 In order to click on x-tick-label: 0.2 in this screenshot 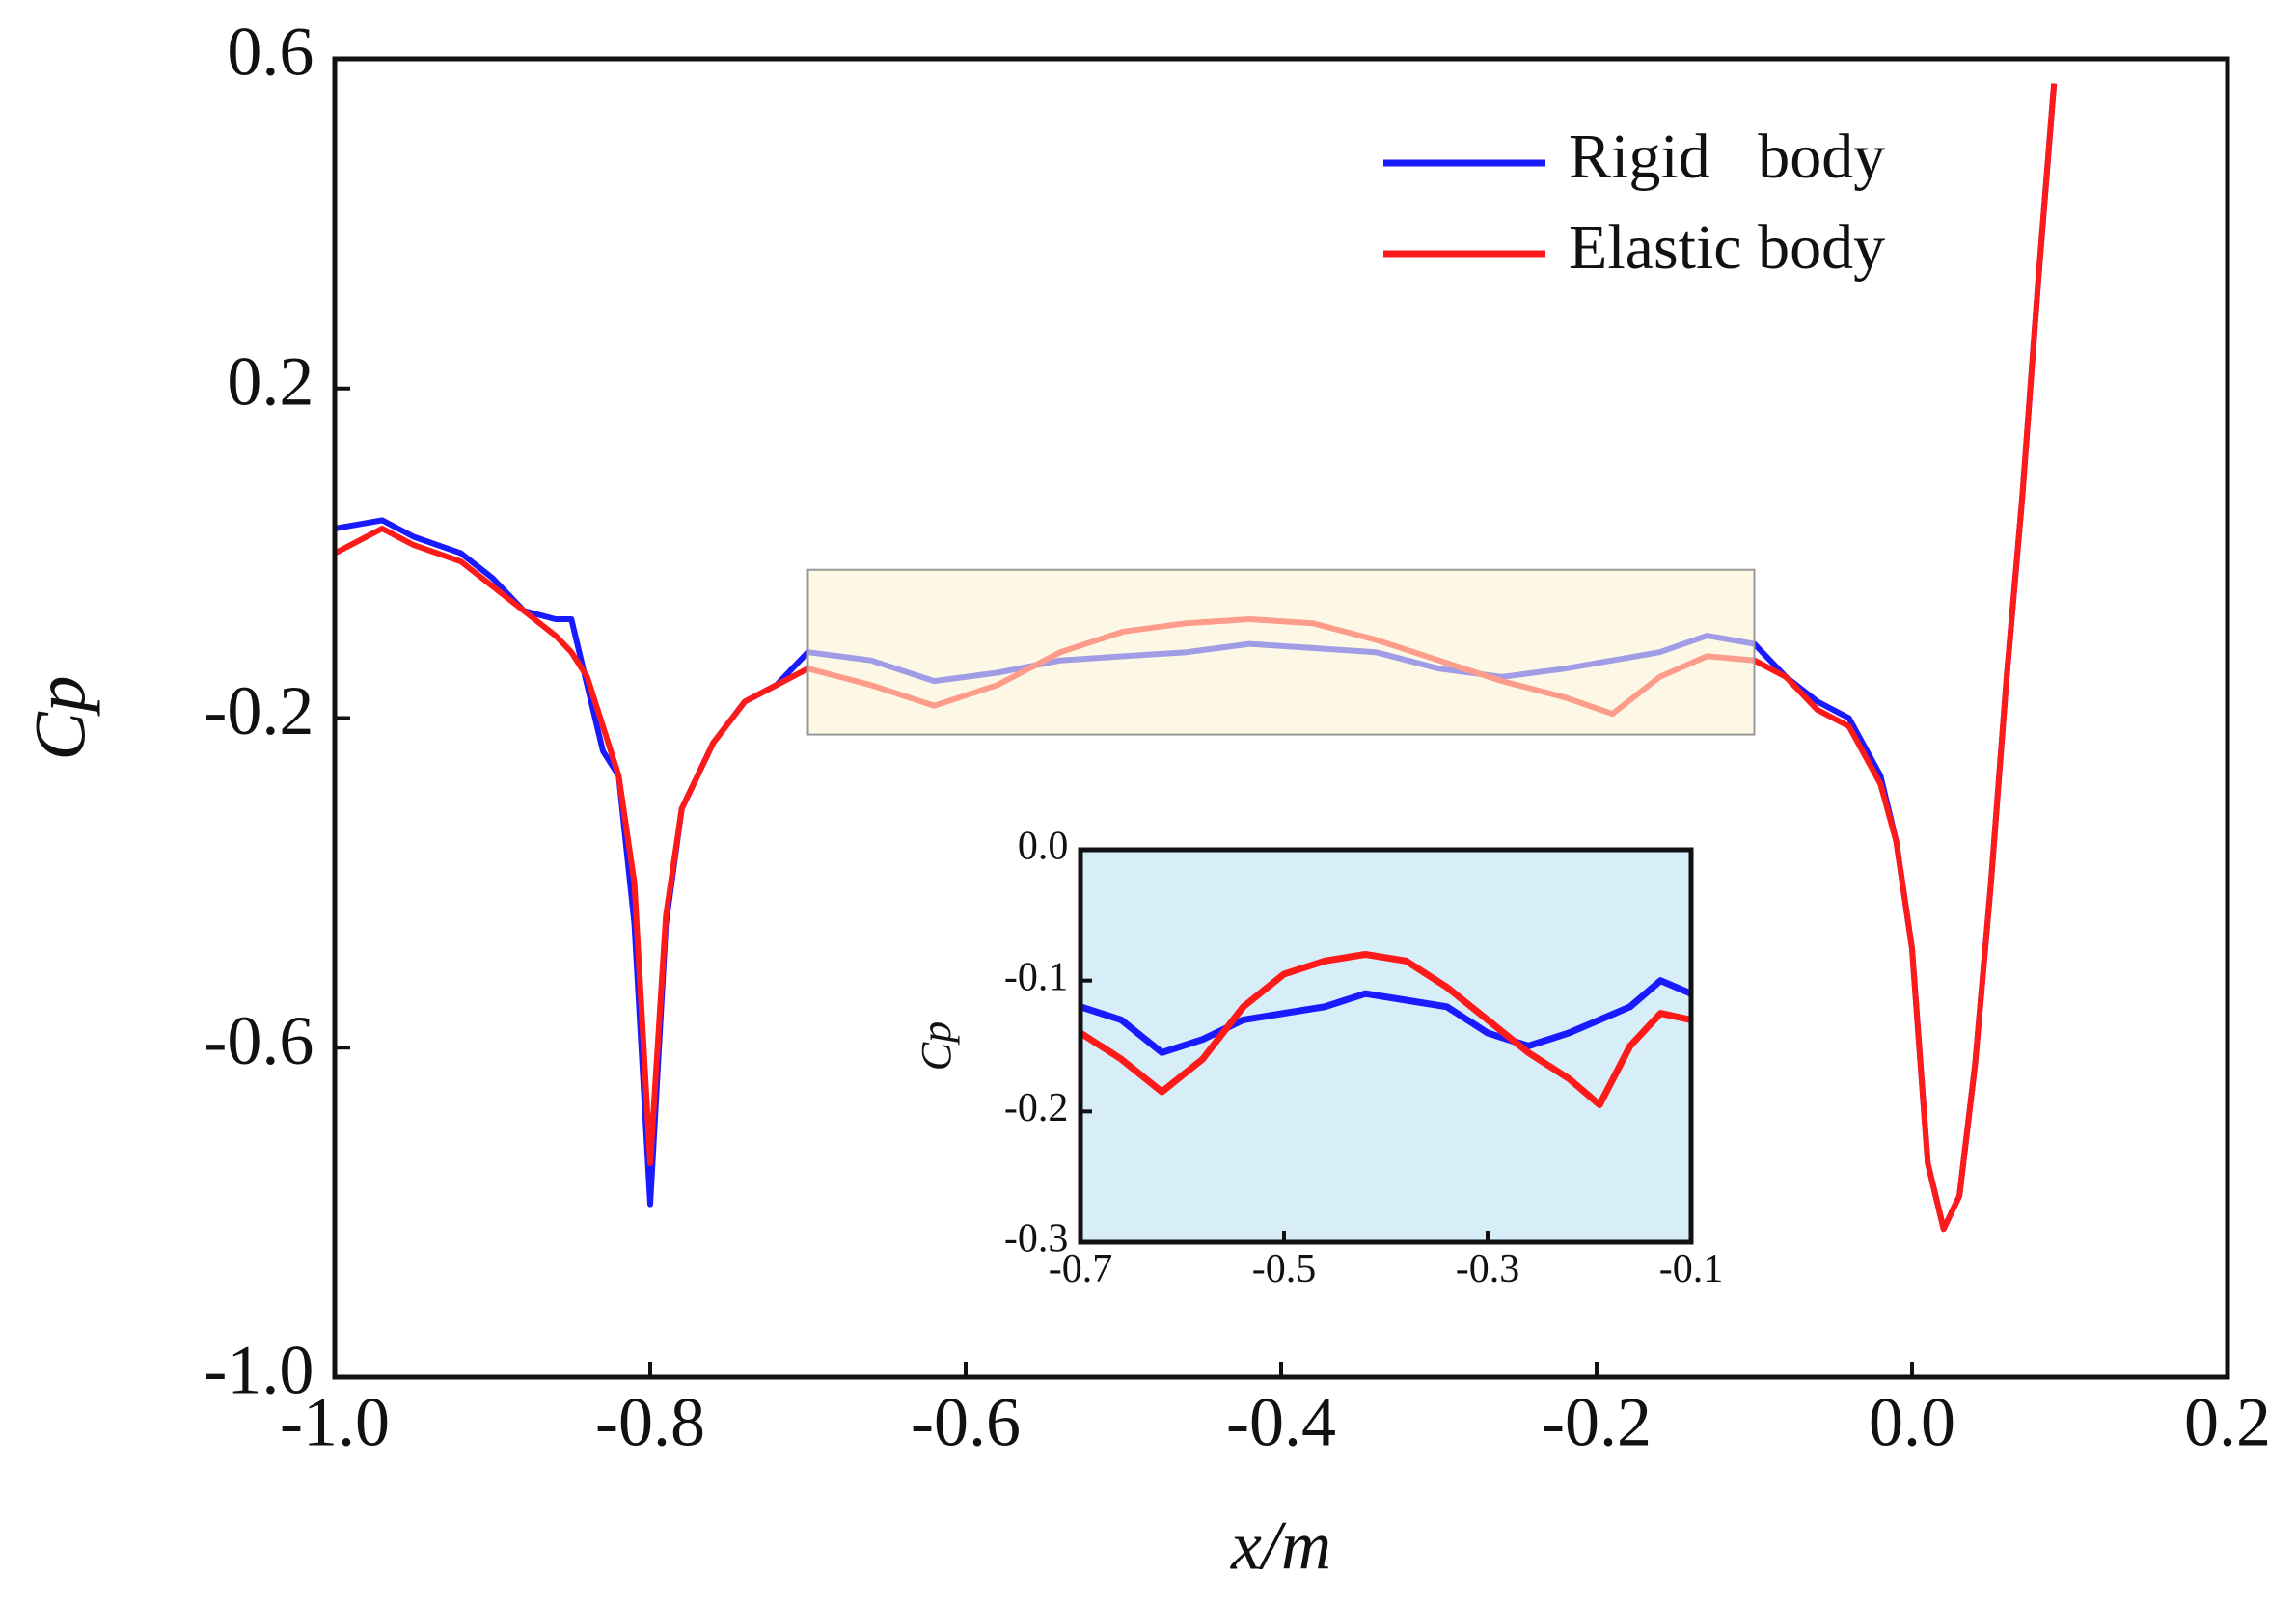, I will do `click(2228, 1422)`.